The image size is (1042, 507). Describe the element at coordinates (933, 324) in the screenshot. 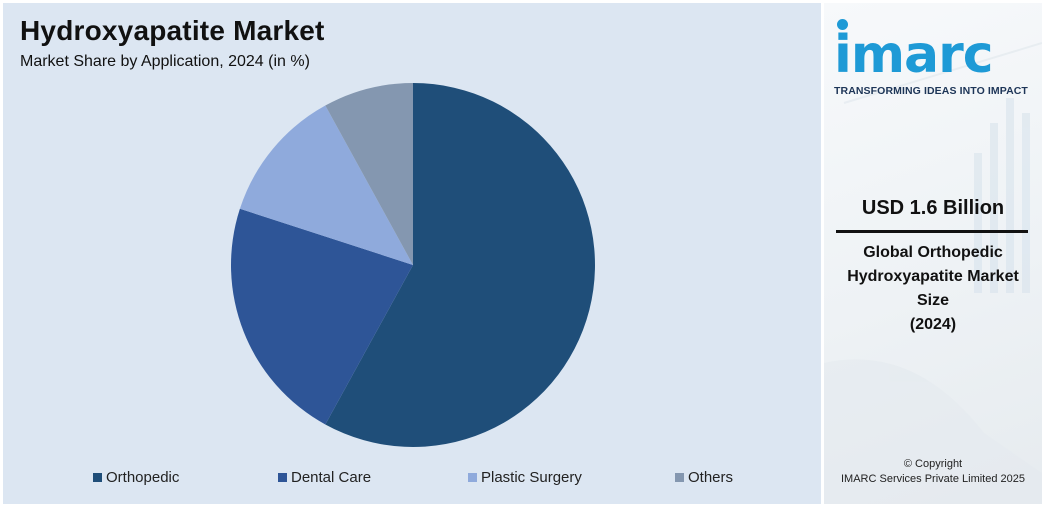

I see `description-line: (2024)` at that location.